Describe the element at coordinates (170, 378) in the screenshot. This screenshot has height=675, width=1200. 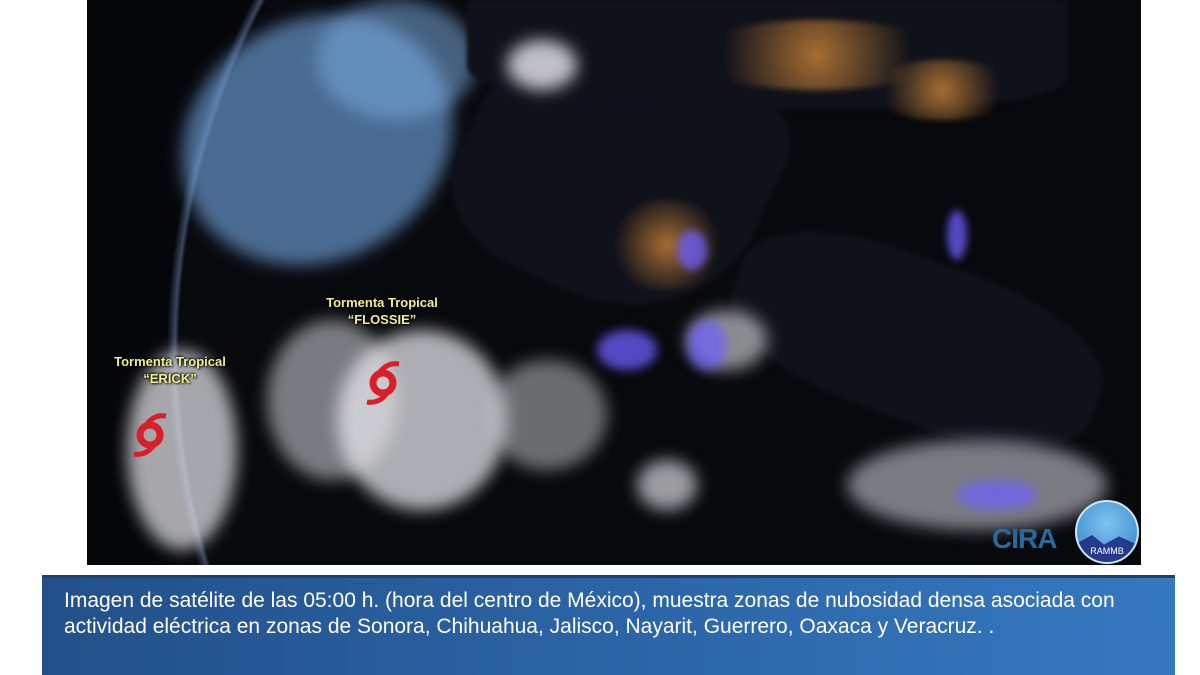
I see `storm-name: “ERICK”` at that location.